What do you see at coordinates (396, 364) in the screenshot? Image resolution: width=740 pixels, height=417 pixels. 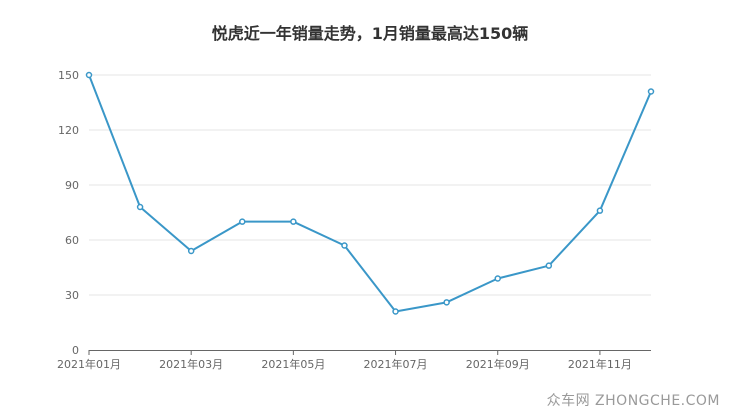 I see `x-tick-label: 2021年07月` at bounding box center [396, 364].